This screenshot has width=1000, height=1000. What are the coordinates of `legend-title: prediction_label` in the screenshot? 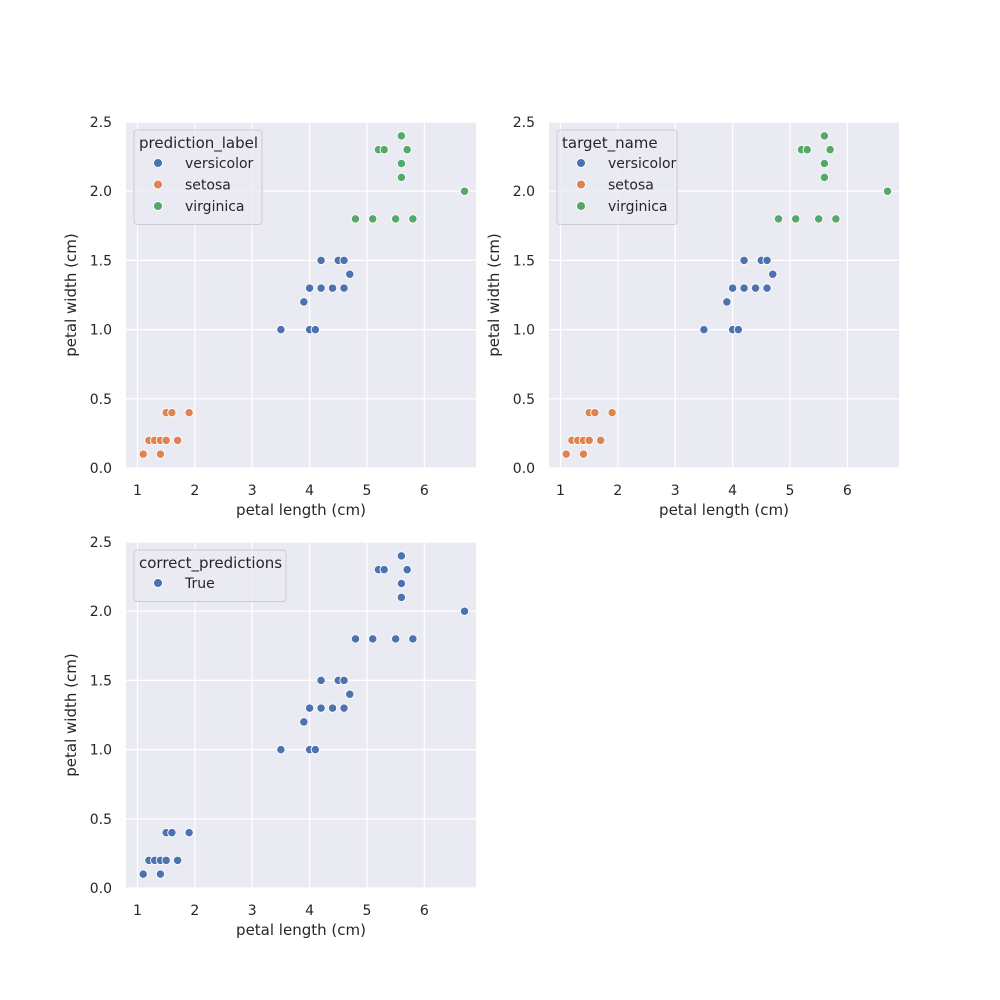 It's located at (198, 143).